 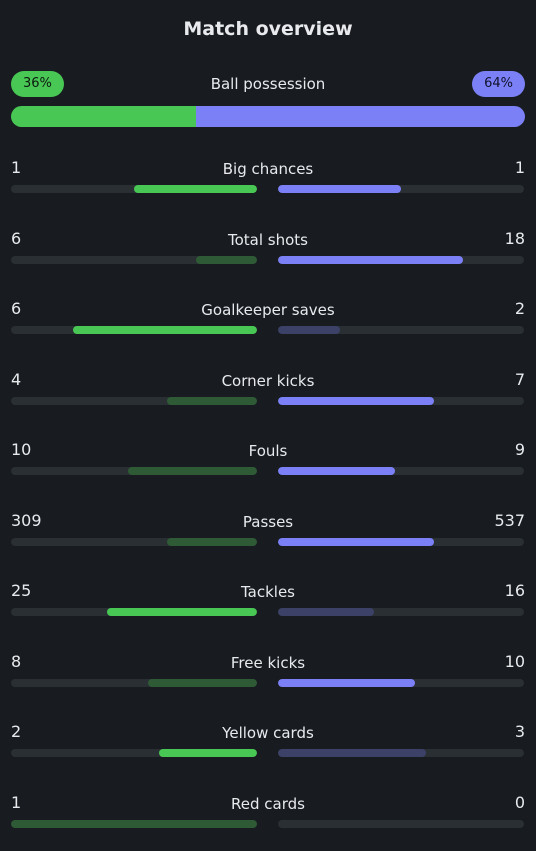 What do you see at coordinates (21, 449) in the screenshot?
I see `home-stat-value: 10` at bounding box center [21, 449].